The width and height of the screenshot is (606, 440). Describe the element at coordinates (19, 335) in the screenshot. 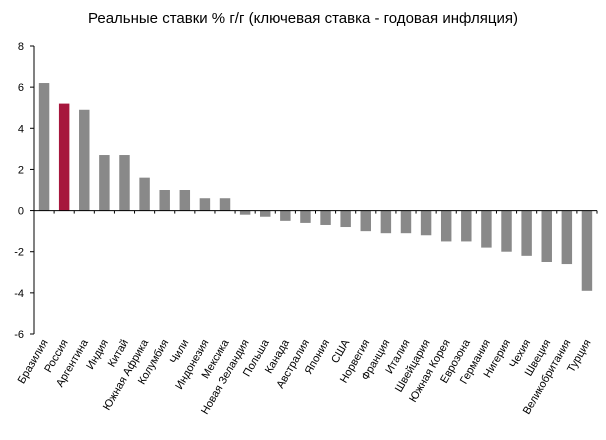

I see `y-tick-label: -6` at that location.